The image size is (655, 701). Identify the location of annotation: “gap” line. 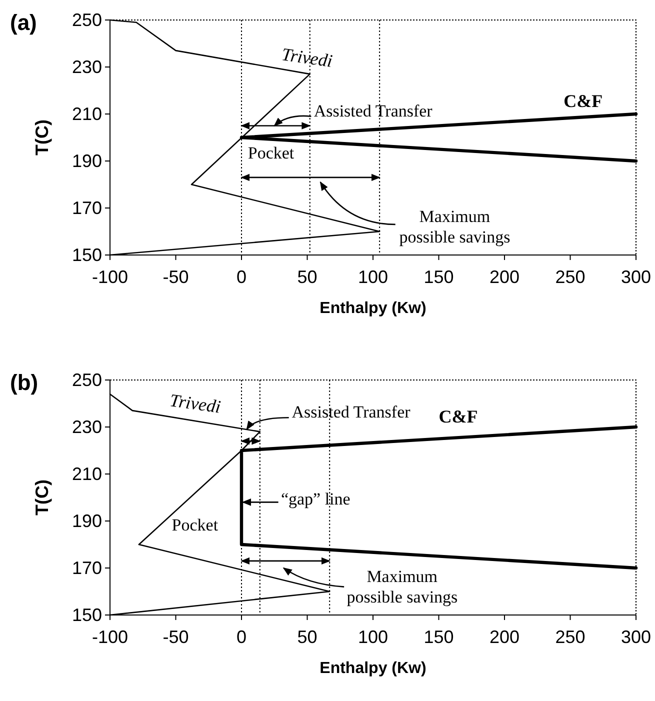
(315, 499).